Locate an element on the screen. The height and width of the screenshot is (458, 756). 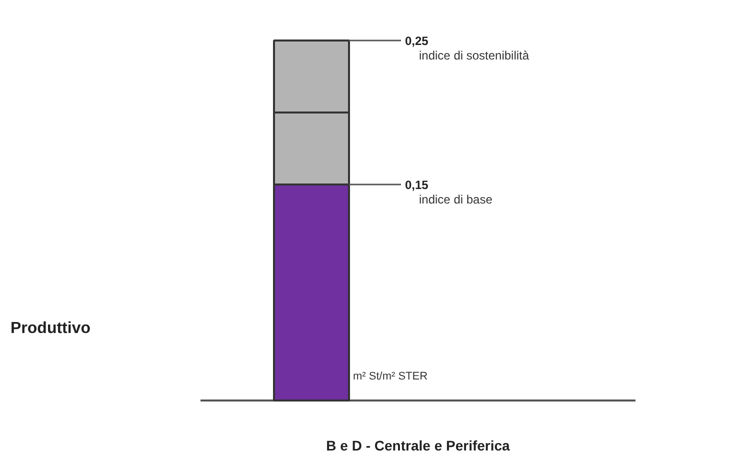
y-tick-label: 0,15 is located at coordinates (417, 185).